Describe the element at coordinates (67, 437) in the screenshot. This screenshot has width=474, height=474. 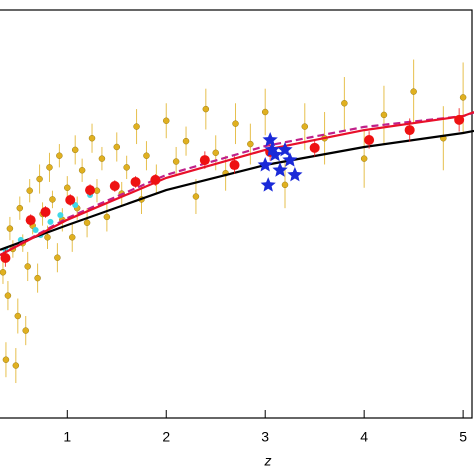
I see `x-tick-label: 1` at that location.